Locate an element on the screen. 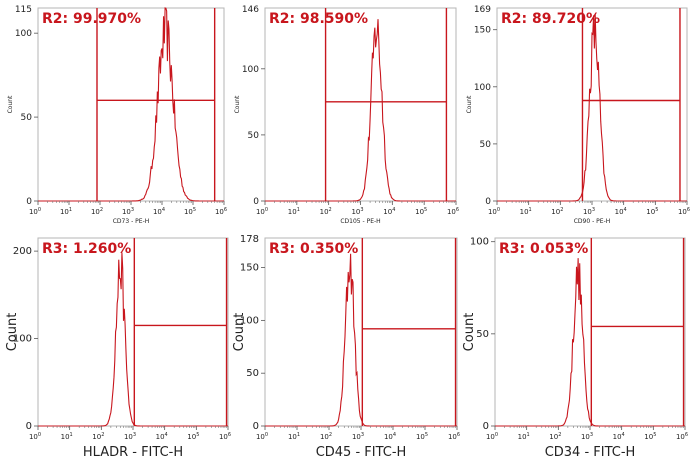 The image size is (697, 465). gate-label: R2: 99.970% is located at coordinates (91, 19).